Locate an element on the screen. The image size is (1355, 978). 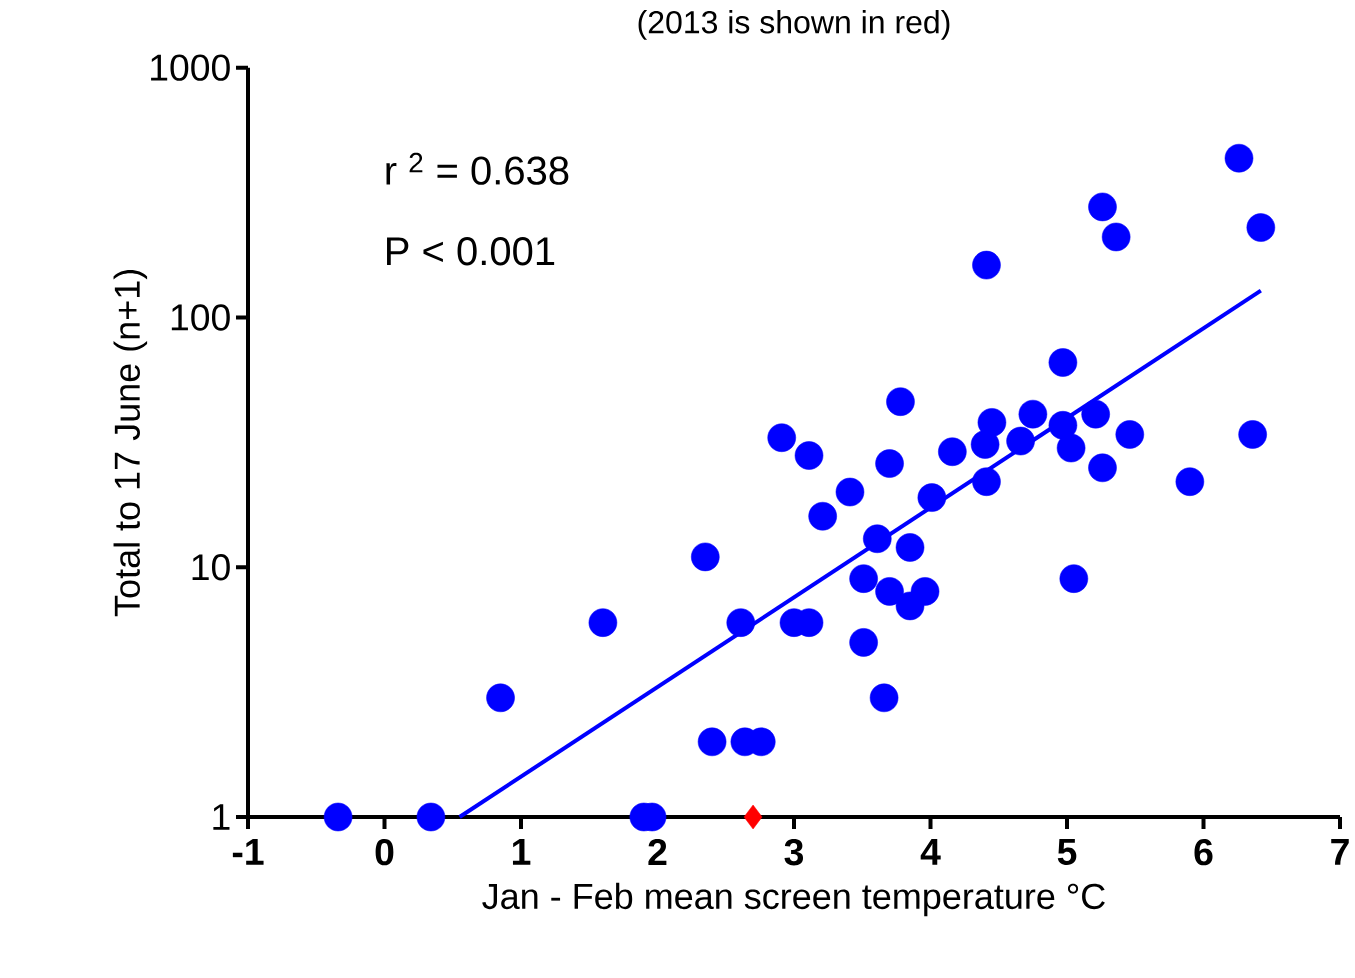
y-tick-label: 1000 is located at coordinates (190, 67).